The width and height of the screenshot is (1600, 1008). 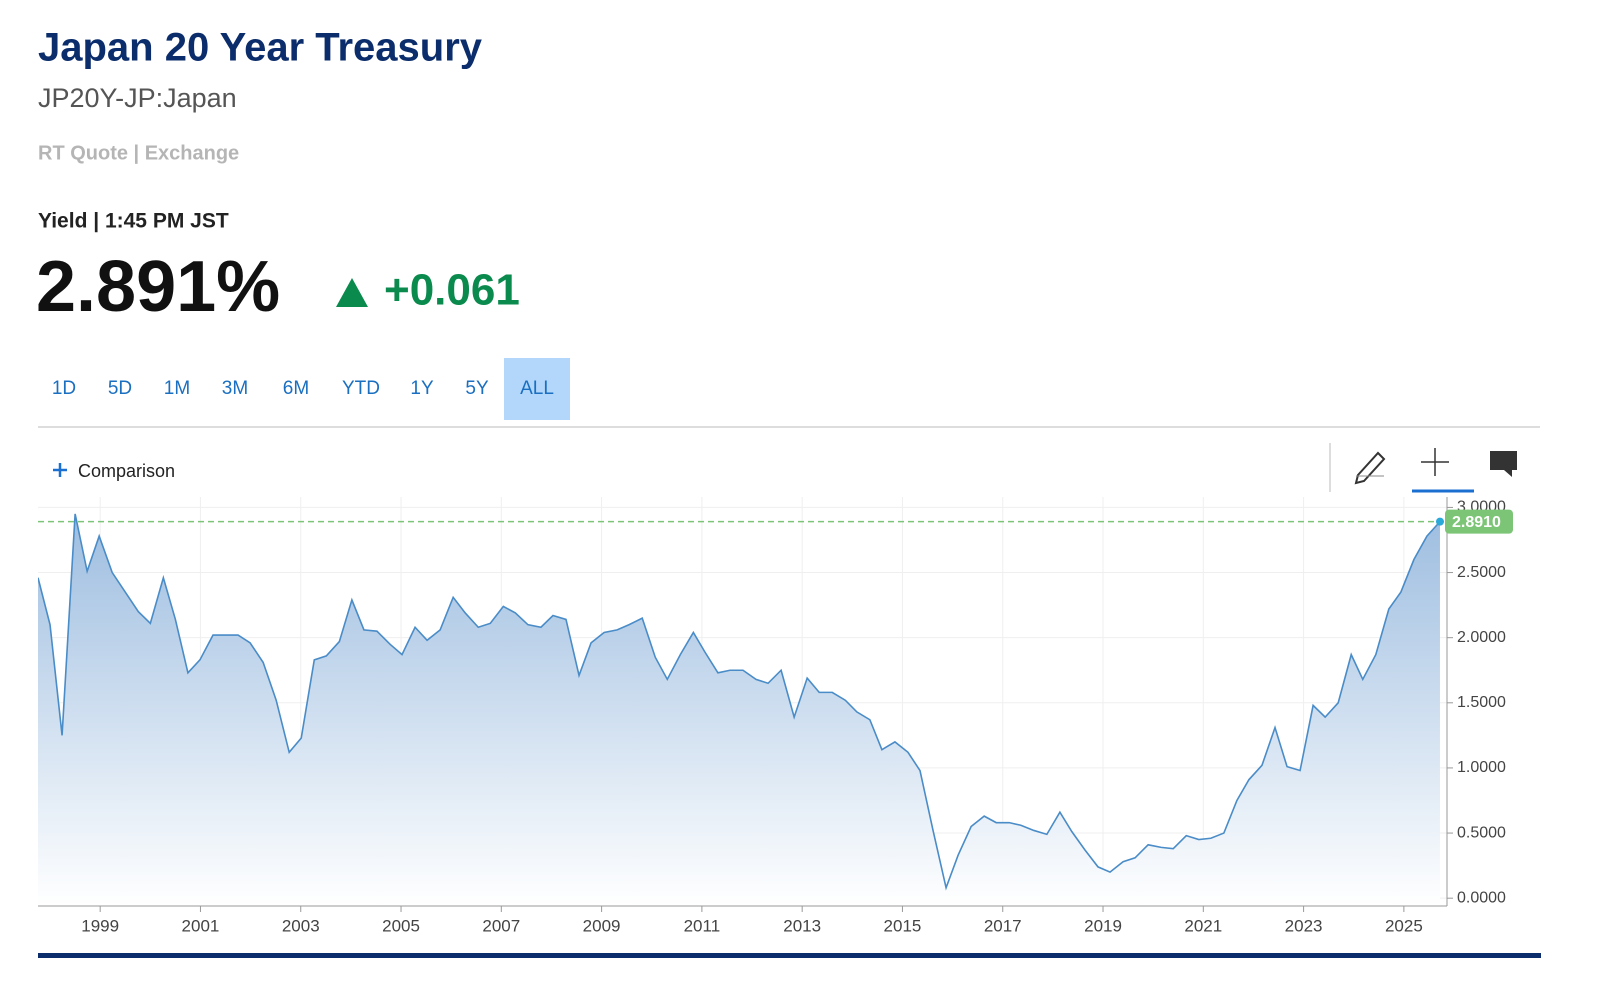 What do you see at coordinates (158, 287) in the screenshot?
I see `price: 2.891%` at bounding box center [158, 287].